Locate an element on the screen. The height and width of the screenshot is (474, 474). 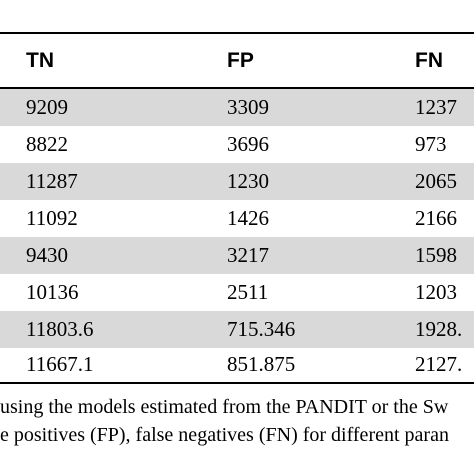
cell-tn: 9430 is located at coordinates (47, 255).